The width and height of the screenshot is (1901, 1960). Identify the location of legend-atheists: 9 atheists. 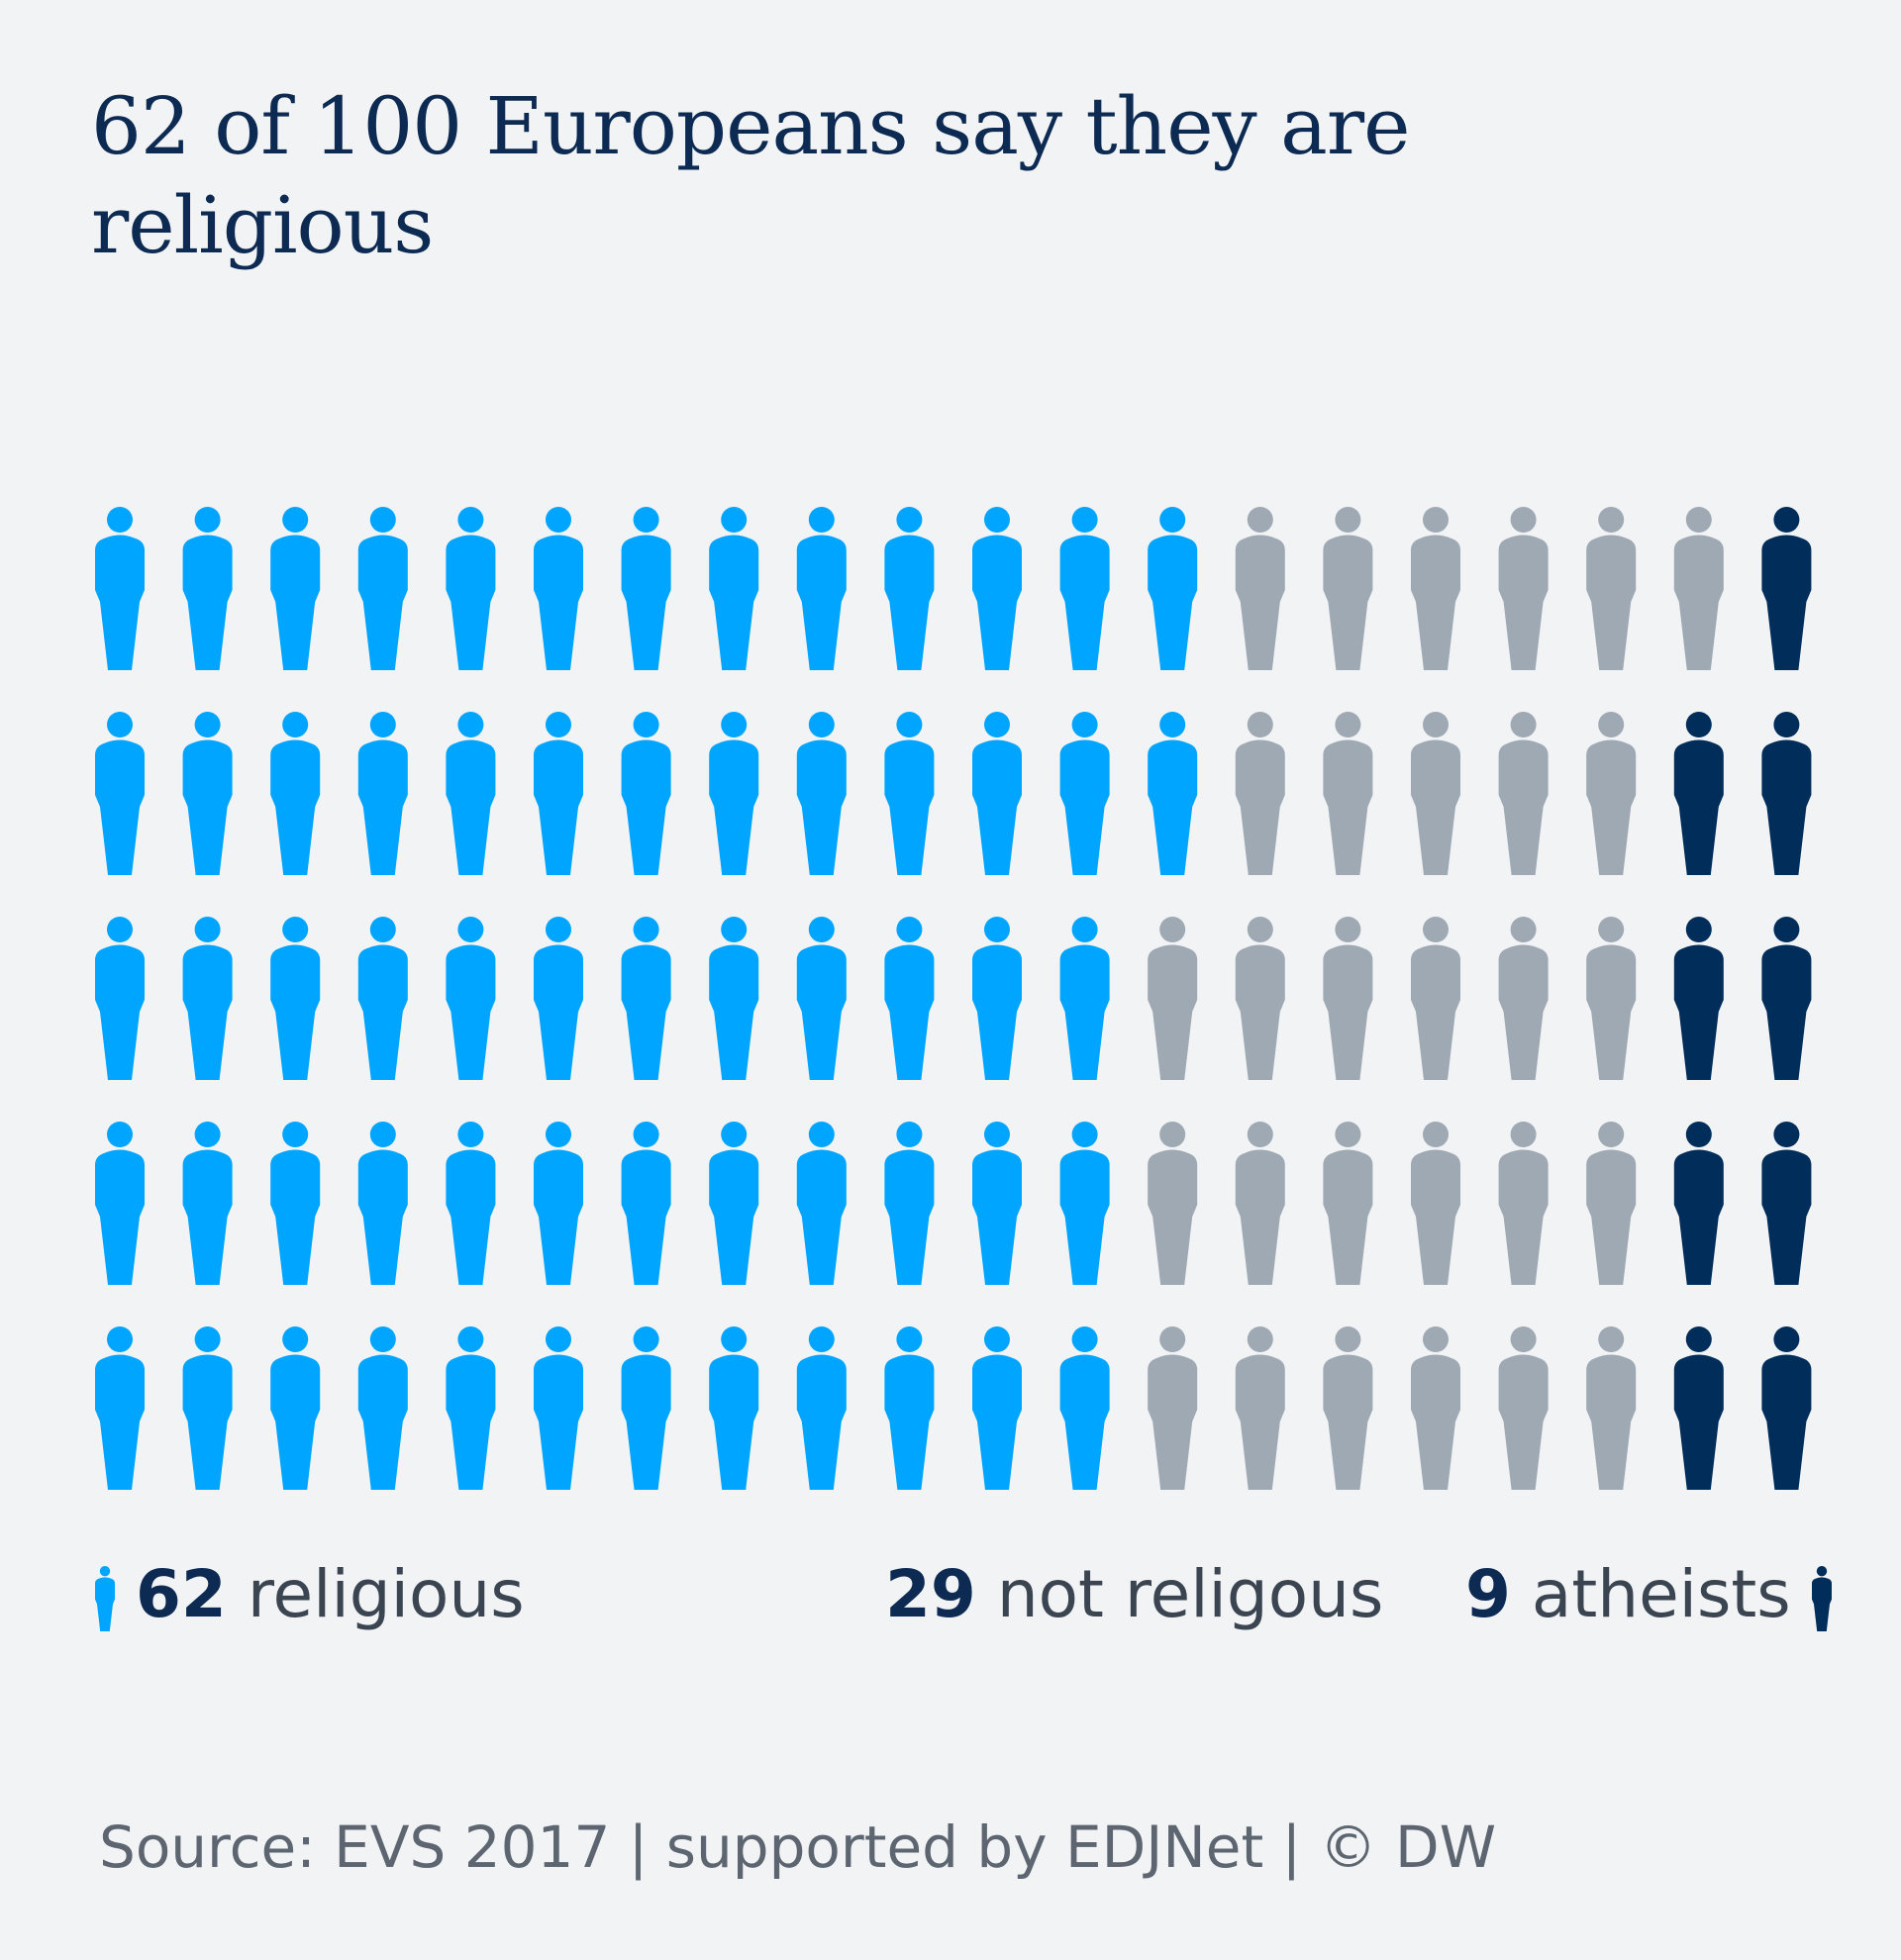
(1648, 1594).